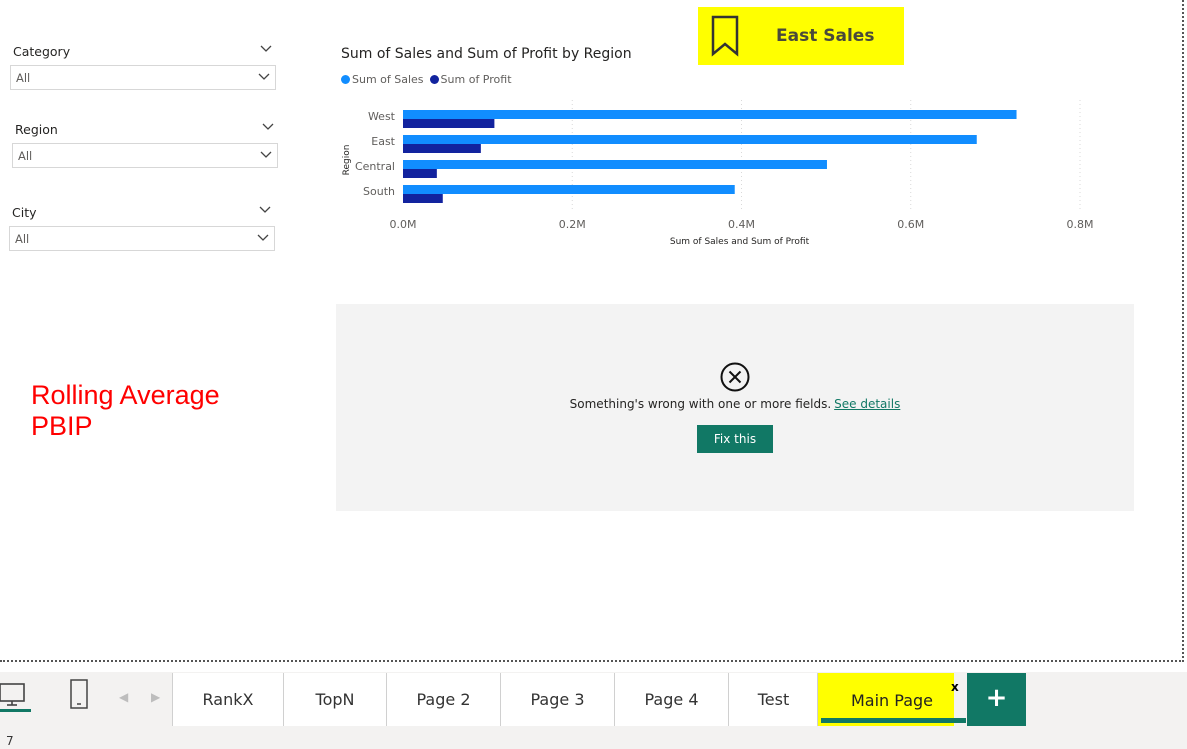 The image size is (1187, 749). What do you see at coordinates (347, 160) in the screenshot?
I see `y-axis-title: Region` at bounding box center [347, 160].